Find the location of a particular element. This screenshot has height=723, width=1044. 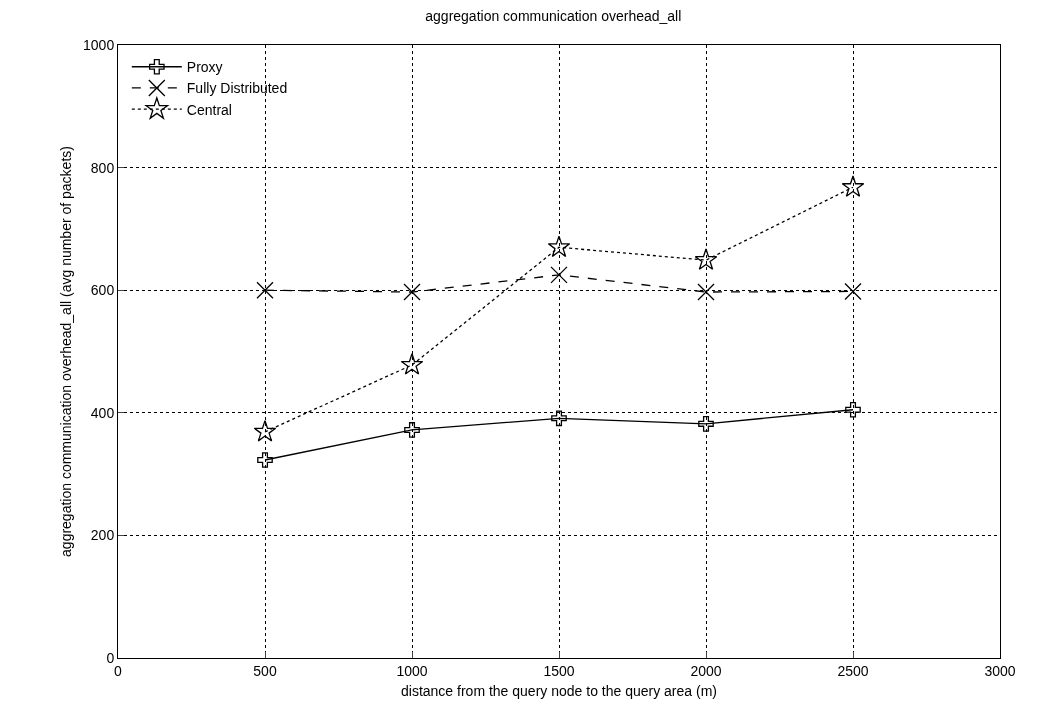

y-tick-label: 400 is located at coordinates (102, 412).